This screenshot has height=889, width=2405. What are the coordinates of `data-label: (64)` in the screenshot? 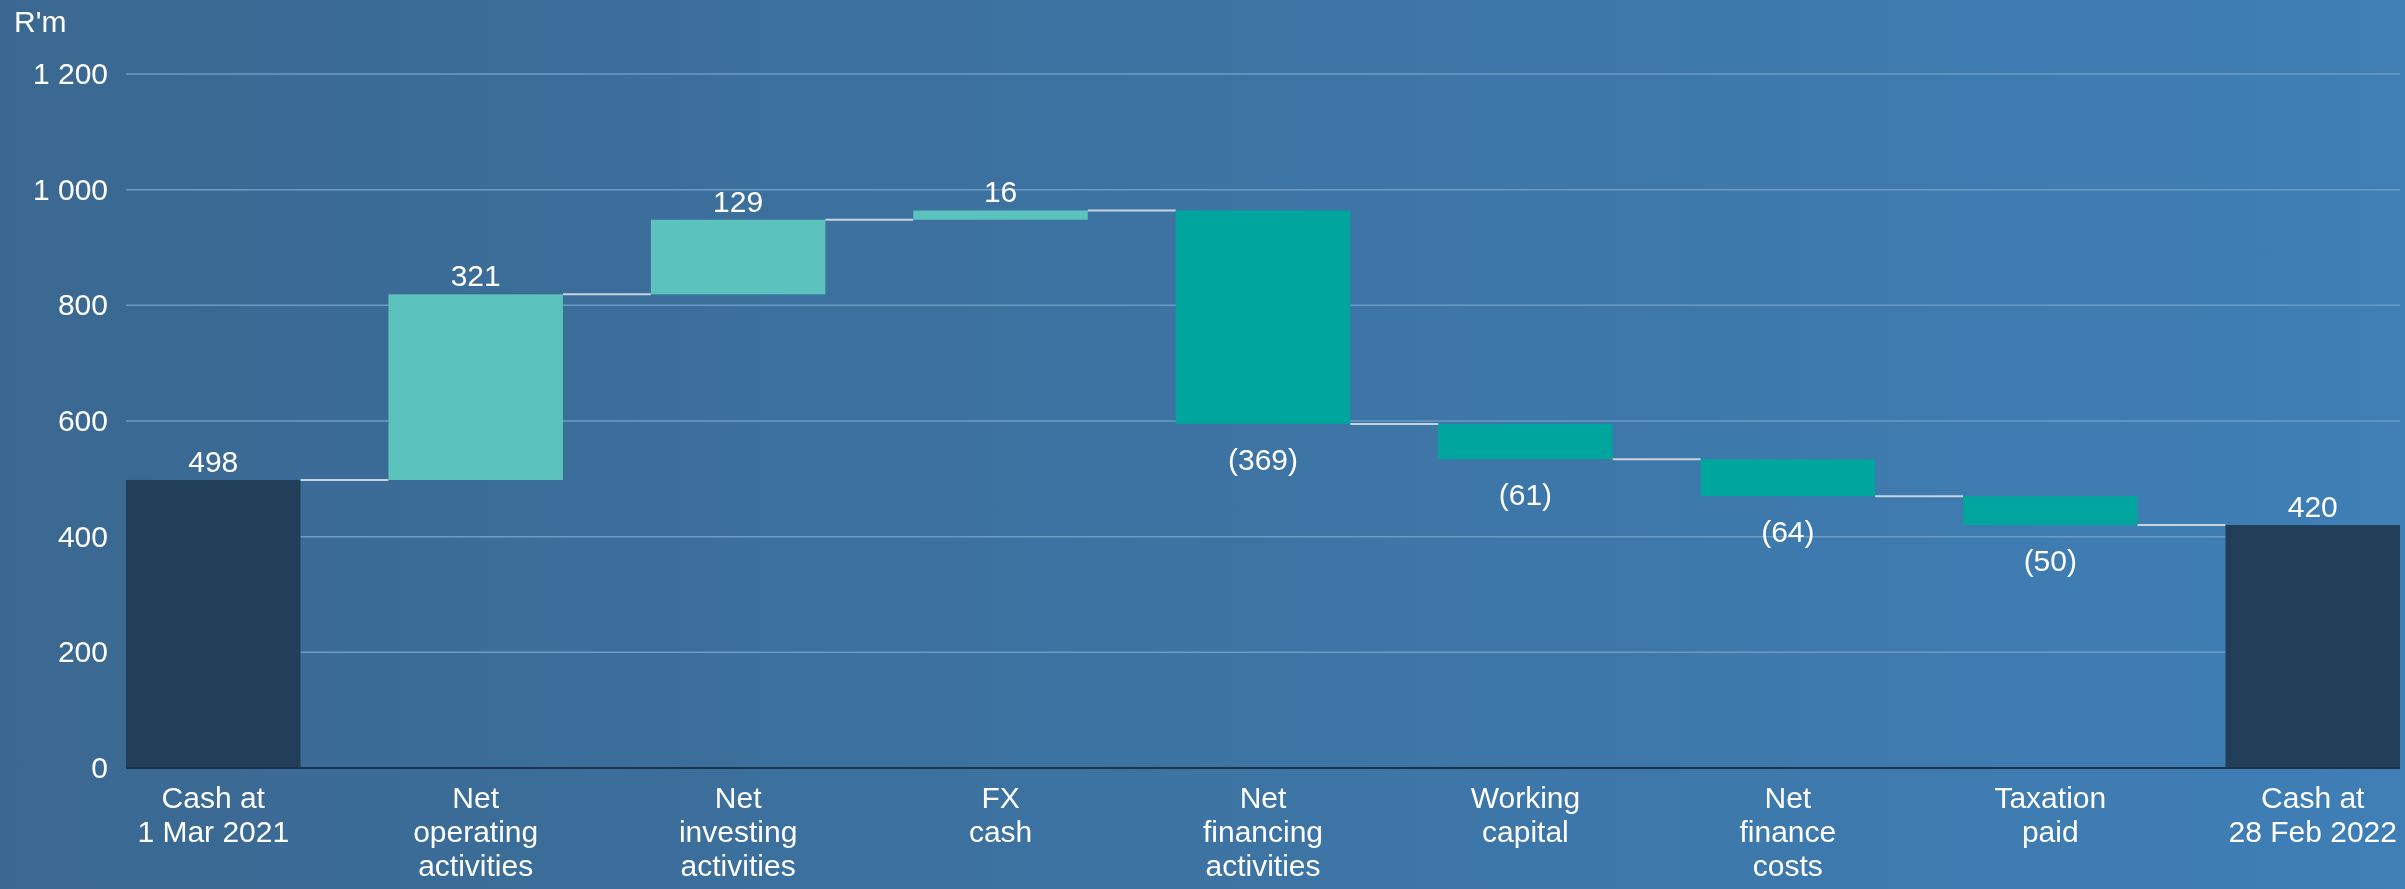 It's located at (1788, 532).